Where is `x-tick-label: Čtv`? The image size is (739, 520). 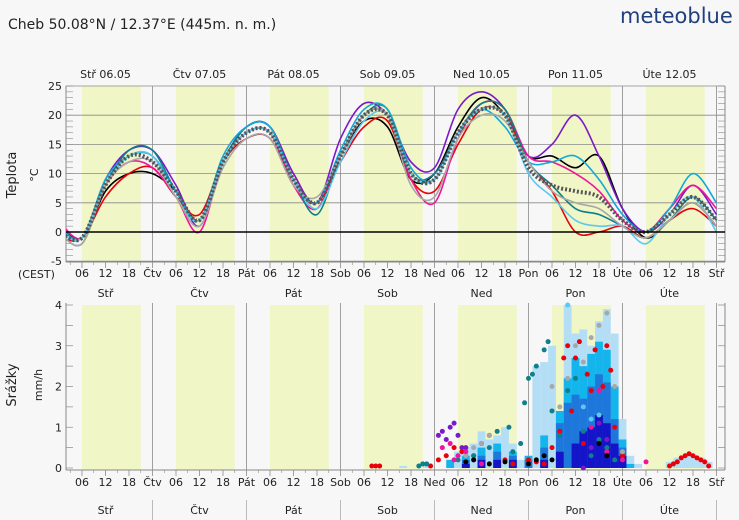
x-tick-label: Čtv is located at coordinates (152, 482).